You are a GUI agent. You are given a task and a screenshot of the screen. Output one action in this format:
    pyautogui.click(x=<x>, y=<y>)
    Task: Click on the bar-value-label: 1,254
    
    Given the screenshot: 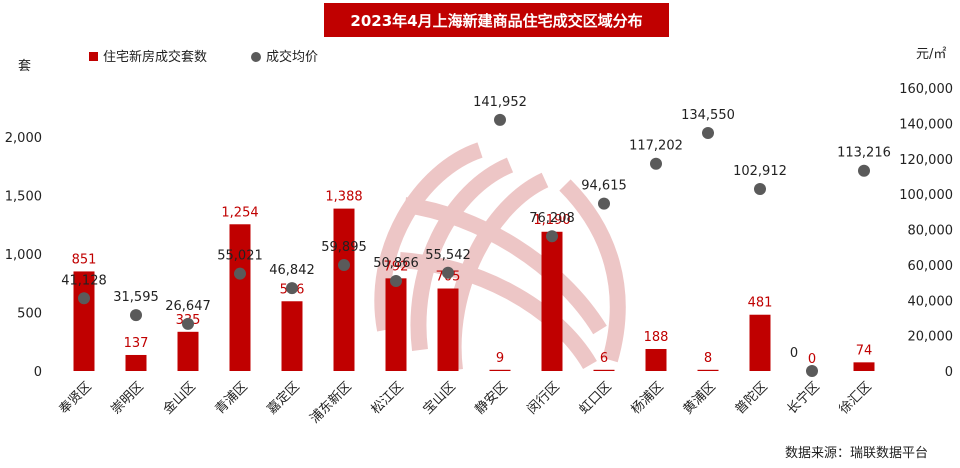 What is the action you would take?
    pyautogui.click(x=239, y=212)
    